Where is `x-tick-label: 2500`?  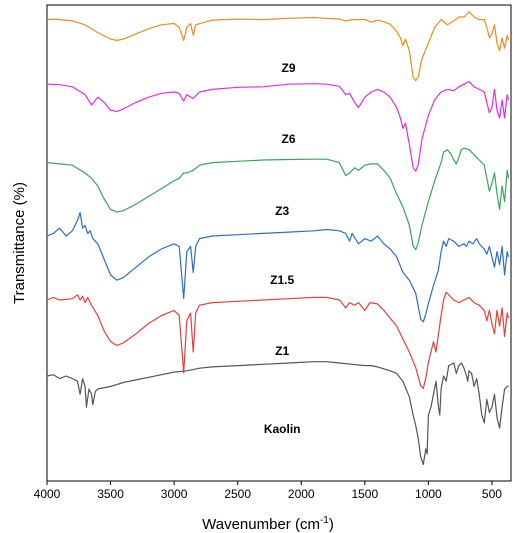 x-tick-label: 2500 is located at coordinates (237, 494).